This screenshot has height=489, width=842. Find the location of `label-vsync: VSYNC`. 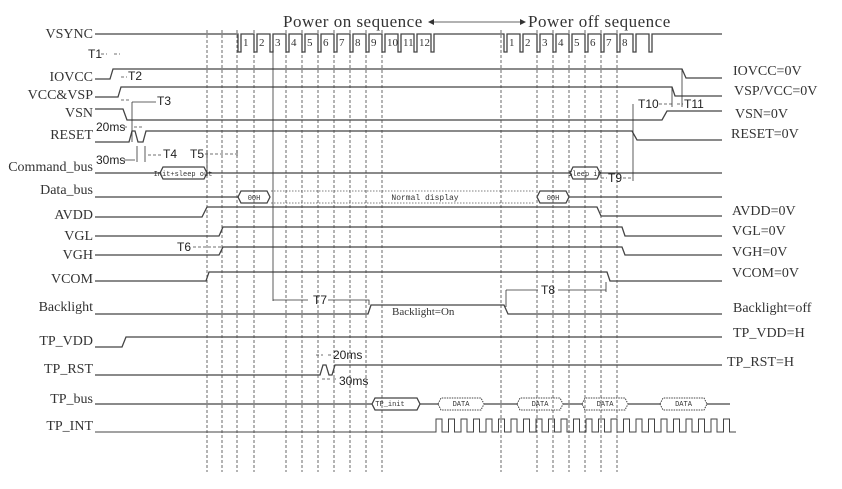

label-vsync: VSYNC is located at coordinates (69, 34).